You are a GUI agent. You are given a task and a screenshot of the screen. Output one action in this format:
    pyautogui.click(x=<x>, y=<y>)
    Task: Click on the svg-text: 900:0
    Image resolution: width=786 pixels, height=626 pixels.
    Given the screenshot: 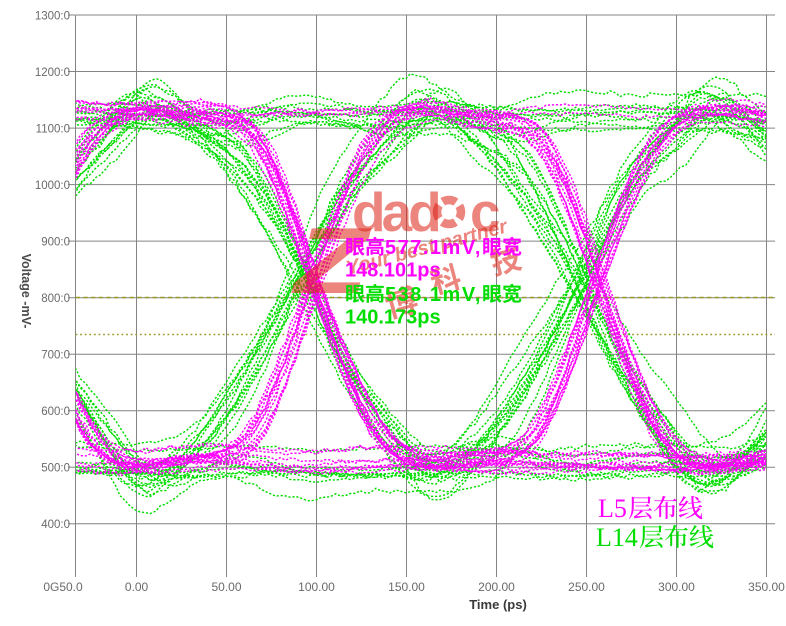 What is the action you would take?
    pyautogui.click(x=55, y=242)
    